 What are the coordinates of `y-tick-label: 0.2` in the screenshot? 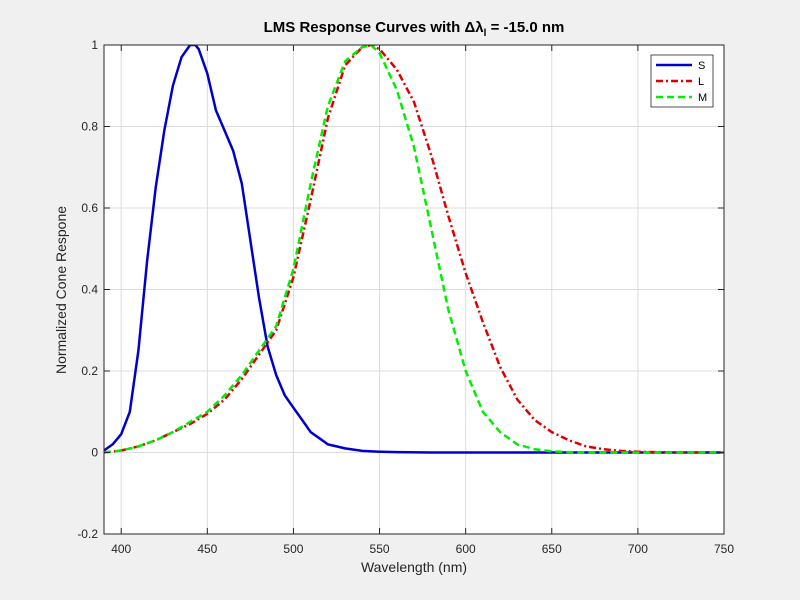 It's located at (89, 371).